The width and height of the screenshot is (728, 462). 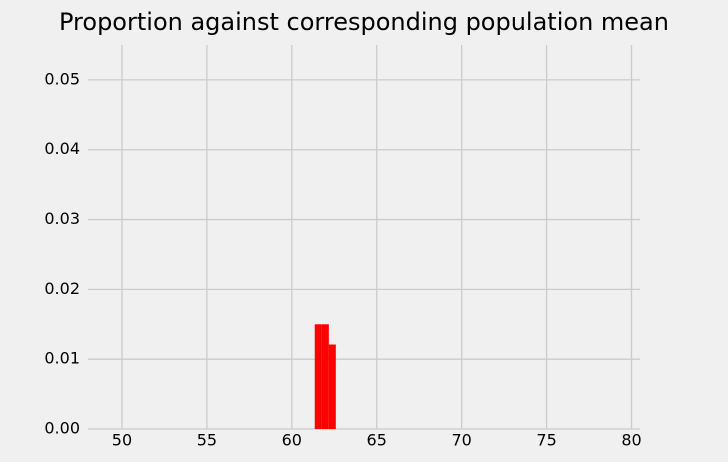 I want to click on y-tick-label: 0.01, so click(x=62, y=358).